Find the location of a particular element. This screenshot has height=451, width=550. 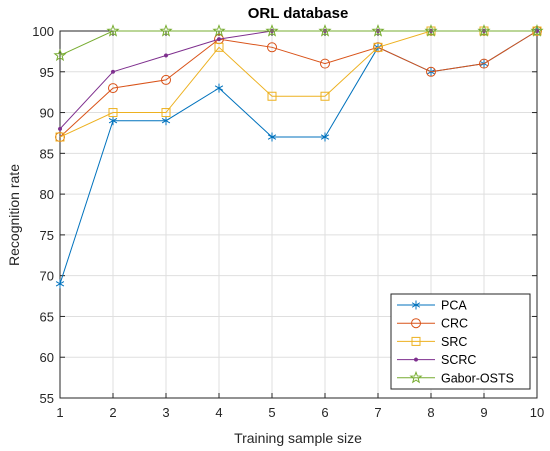

x-tick-label: 7 is located at coordinates (377, 412).